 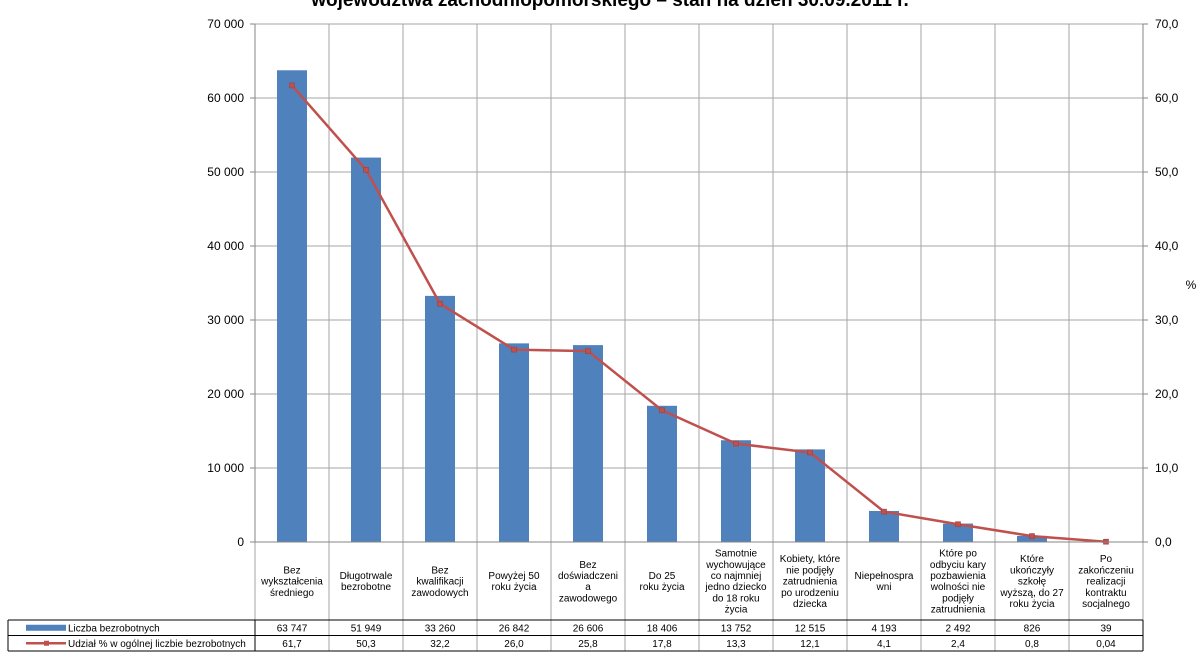 I want to click on category-label: Po, so click(x=1106, y=559).